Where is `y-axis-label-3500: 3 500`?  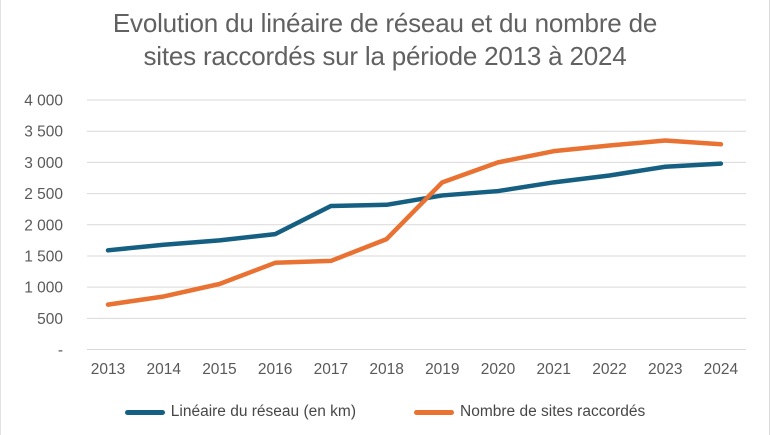
y-axis-label-3500: 3 500 is located at coordinates (43, 132).